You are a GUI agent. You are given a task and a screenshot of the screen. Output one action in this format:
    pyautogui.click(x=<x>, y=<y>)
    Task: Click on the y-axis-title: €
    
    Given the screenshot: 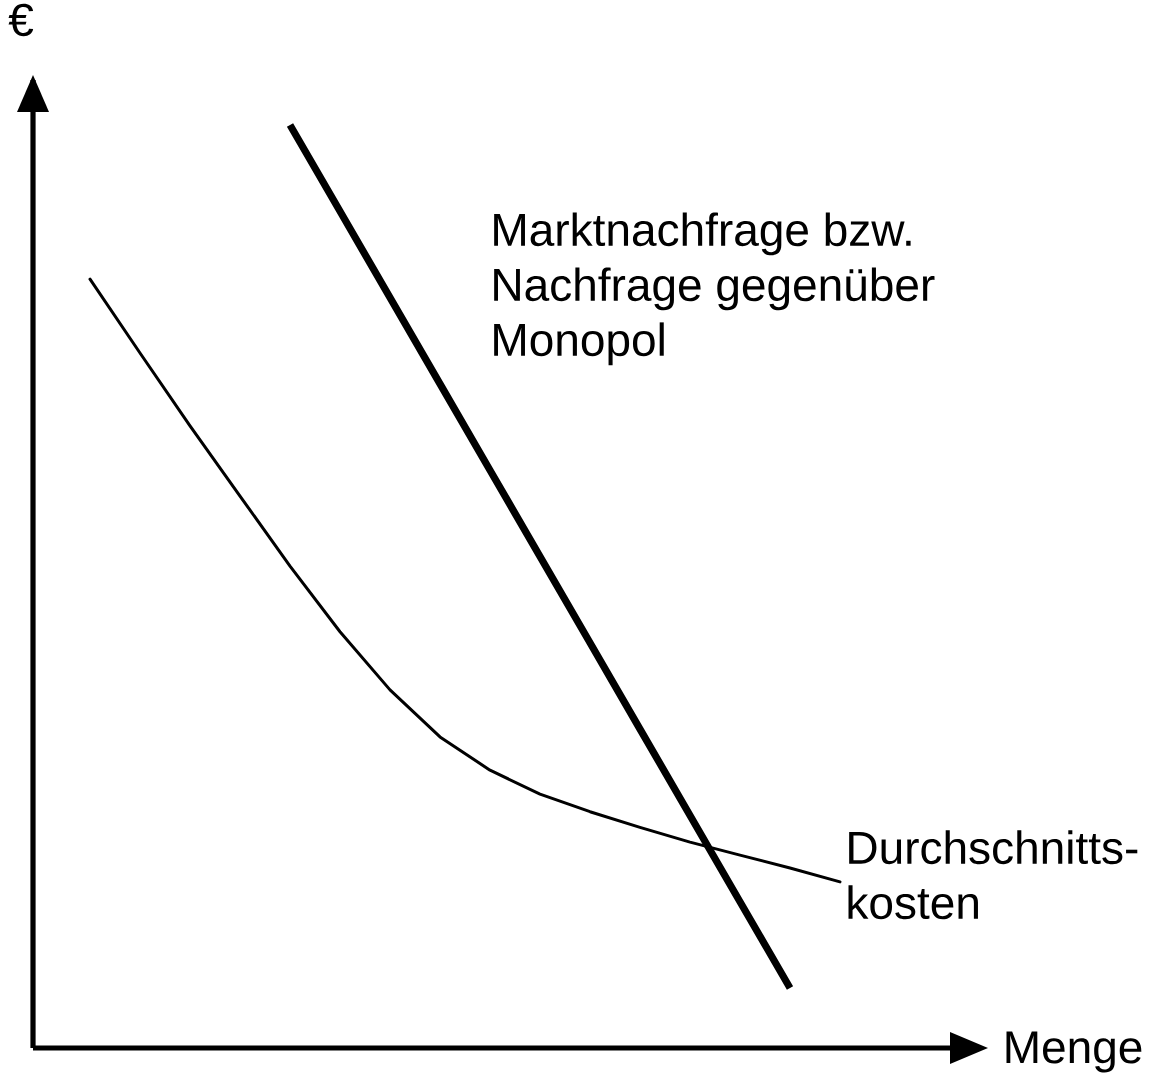 What is the action you would take?
    pyautogui.click(x=21, y=20)
    